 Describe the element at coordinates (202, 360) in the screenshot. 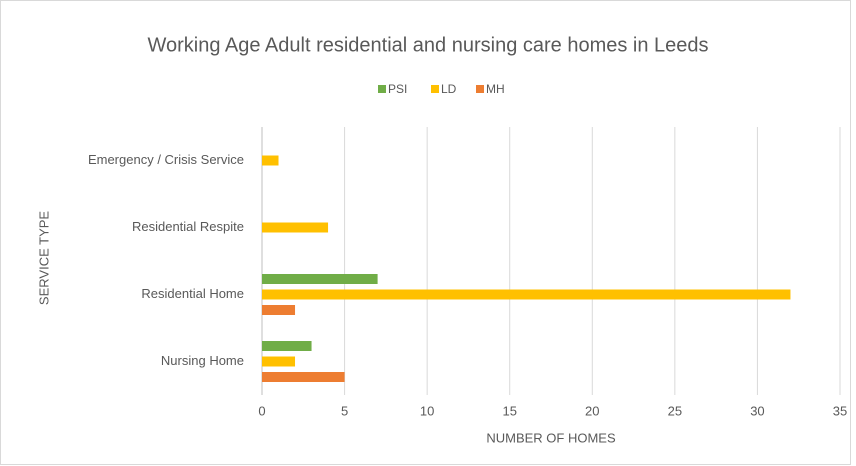

I see `y-tick-label: Nursing Home` at that location.